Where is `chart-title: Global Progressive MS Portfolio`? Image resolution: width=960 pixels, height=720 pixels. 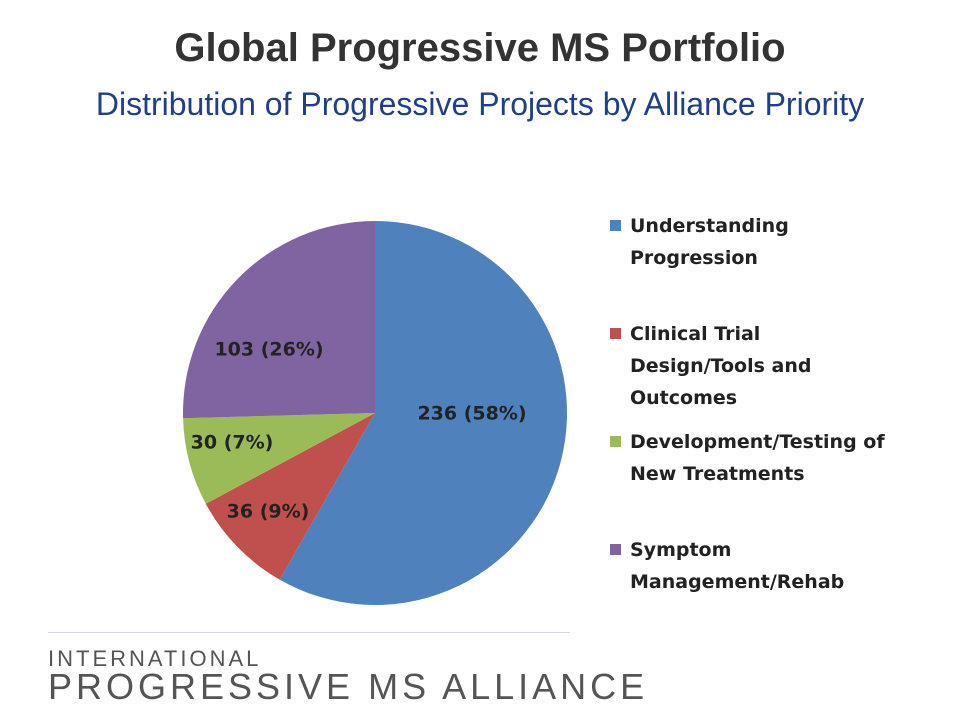 chart-title: Global Progressive MS Portfolio is located at coordinates (480, 48).